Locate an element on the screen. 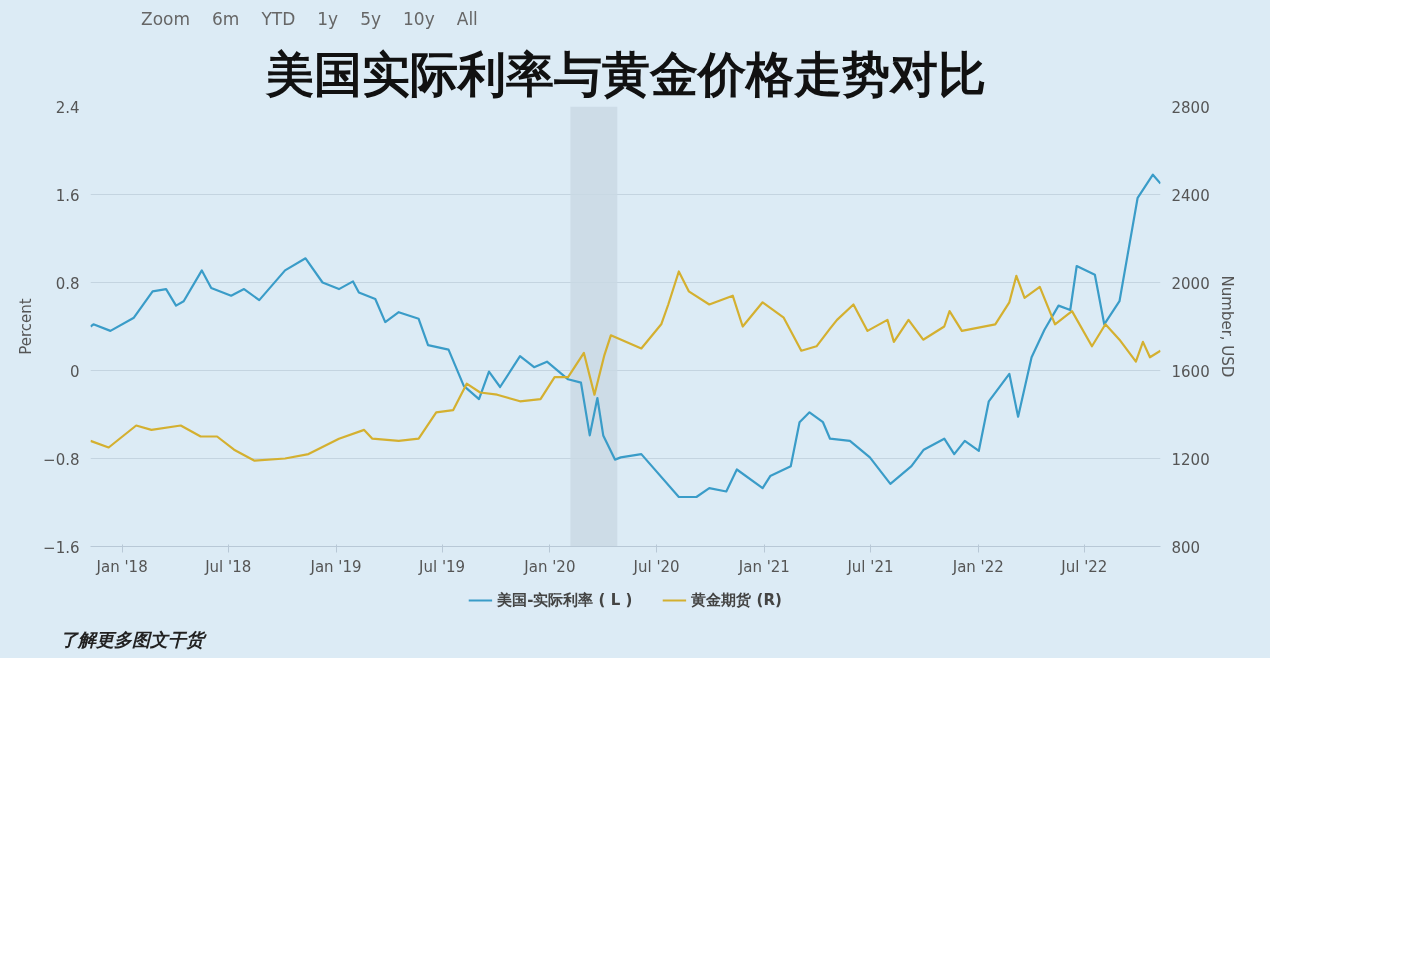 The image size is (1414, 977). x-tick-label: Jan '18 is located at coordinates (121, 566).